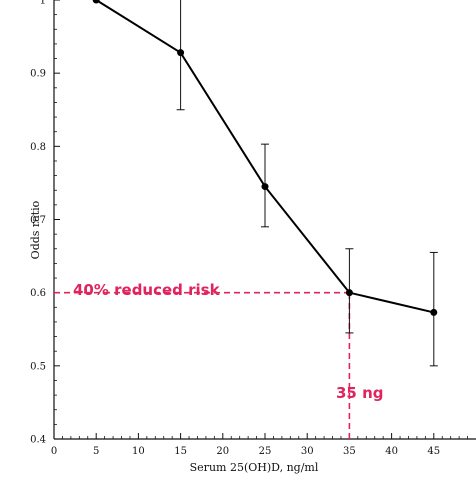 Image resolution: width=476 pixels, height=481 pixels. Describe the element at coordinates (38, 366) in the screenshot. I see `y-tick-label: 0.5` at that location.